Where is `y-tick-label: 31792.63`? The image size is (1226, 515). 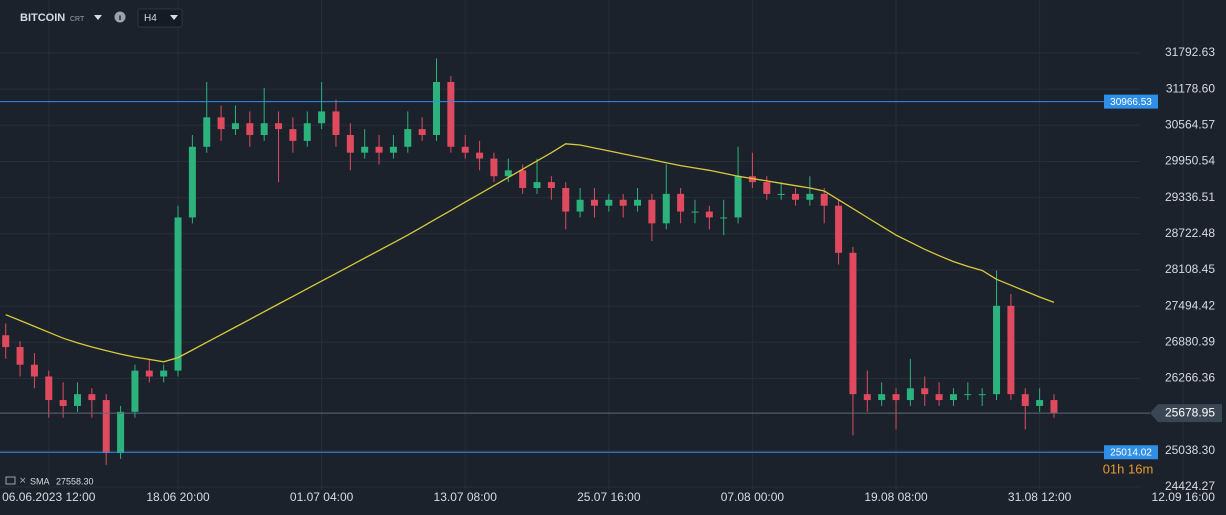 y-tick-label: 31792.63 is located at coordinates (1190, 52).